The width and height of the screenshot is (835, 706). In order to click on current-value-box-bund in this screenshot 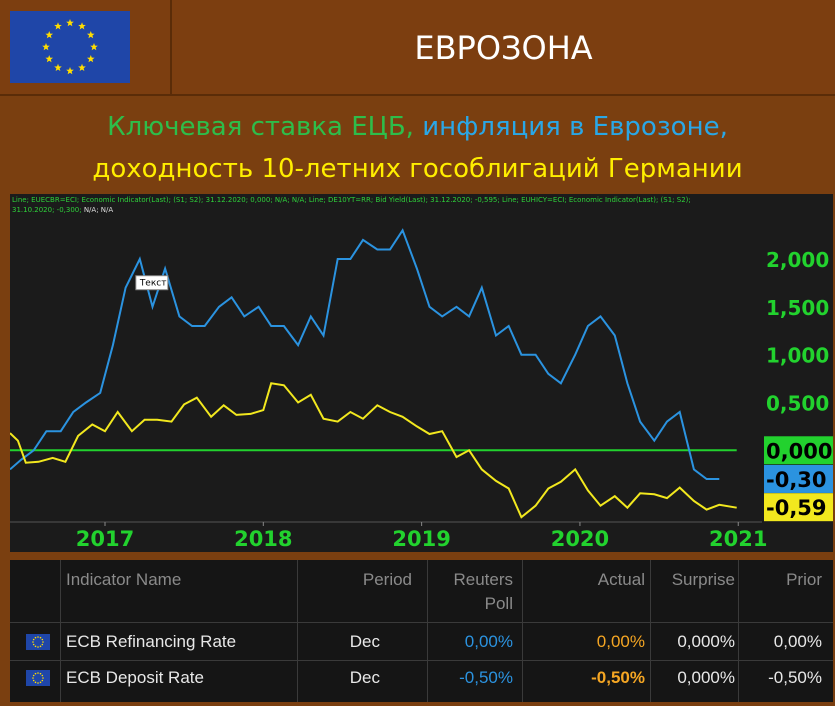, I will do `click(798, 507)`.